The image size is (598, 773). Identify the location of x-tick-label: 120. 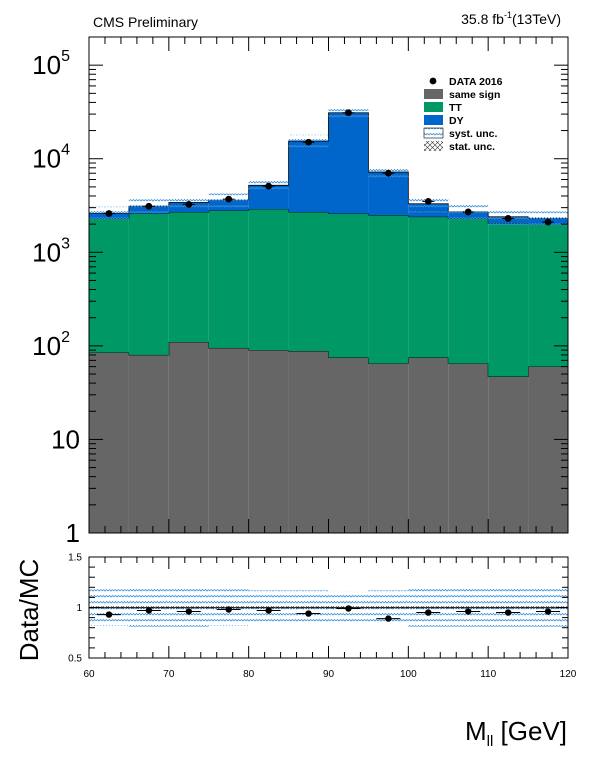
(568, 674).